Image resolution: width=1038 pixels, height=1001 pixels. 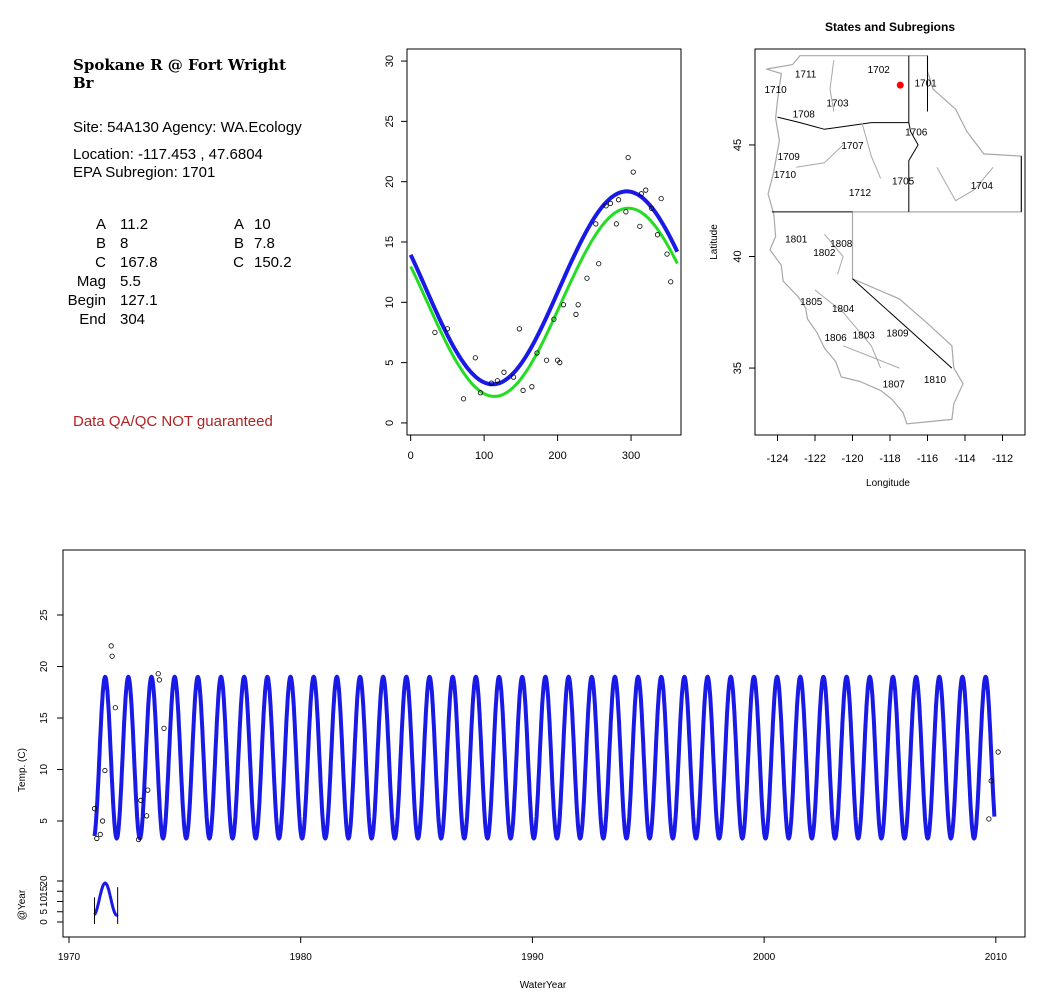 I want to click on inset-y-label: @Year, so click(x=22, y=904).